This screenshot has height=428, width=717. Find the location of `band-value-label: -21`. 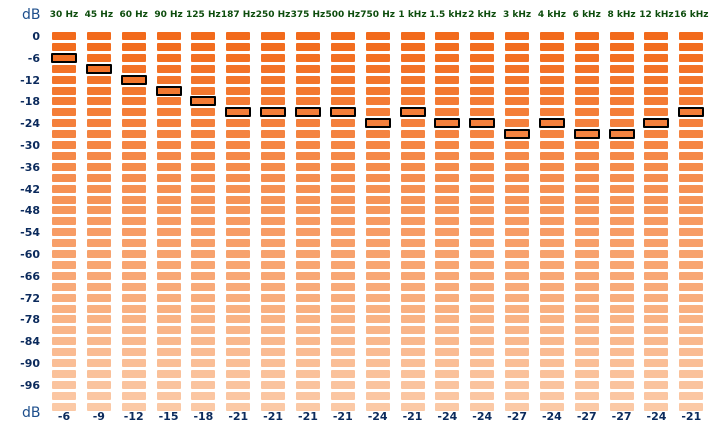

band-value-label: -21 is located at coordinates (412, 416).